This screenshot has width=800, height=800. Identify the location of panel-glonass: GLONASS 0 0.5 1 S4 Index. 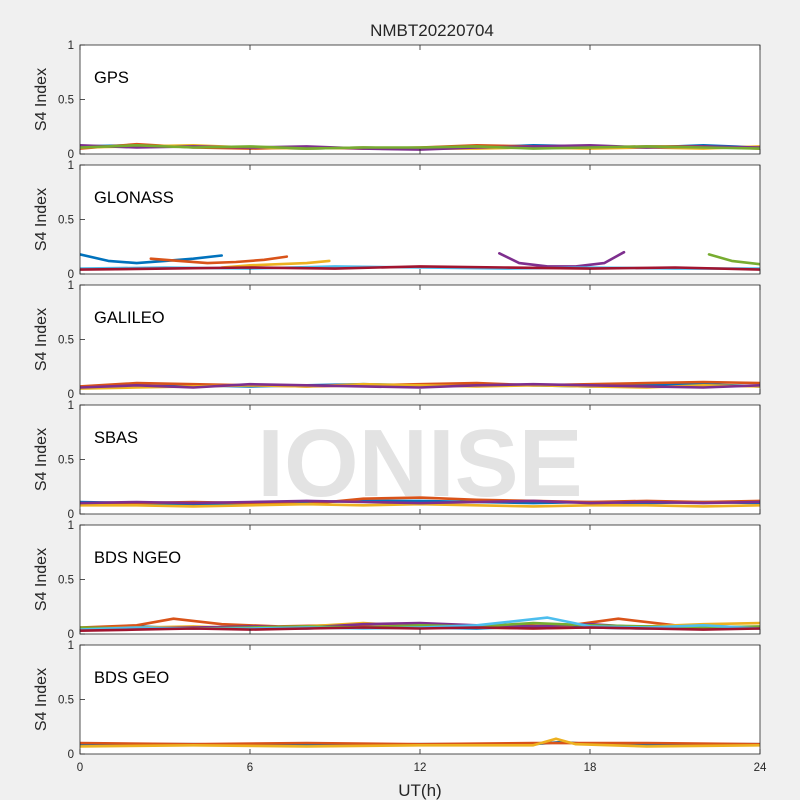
(397, 220).